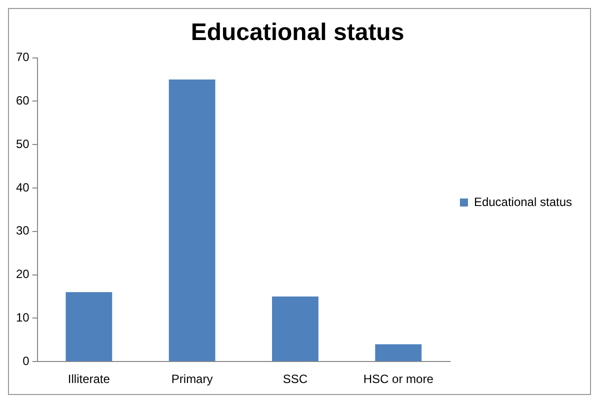  Describe the element at coordinates (23, 101) in the screenshot. I see `y-tick-label: 60` at that location.